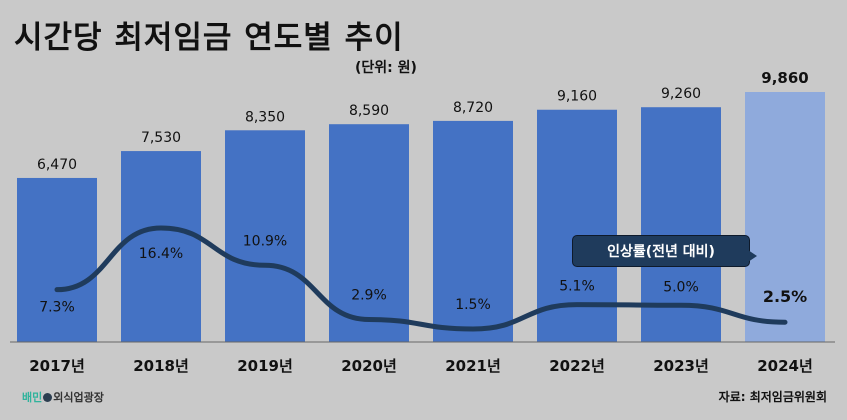 This screenshot has height=420, width=847. What do you see at coordinates (265, 117) in the screenshot?
I see `bar-value-label-2: 8,350` at bounding box center [265, 117].